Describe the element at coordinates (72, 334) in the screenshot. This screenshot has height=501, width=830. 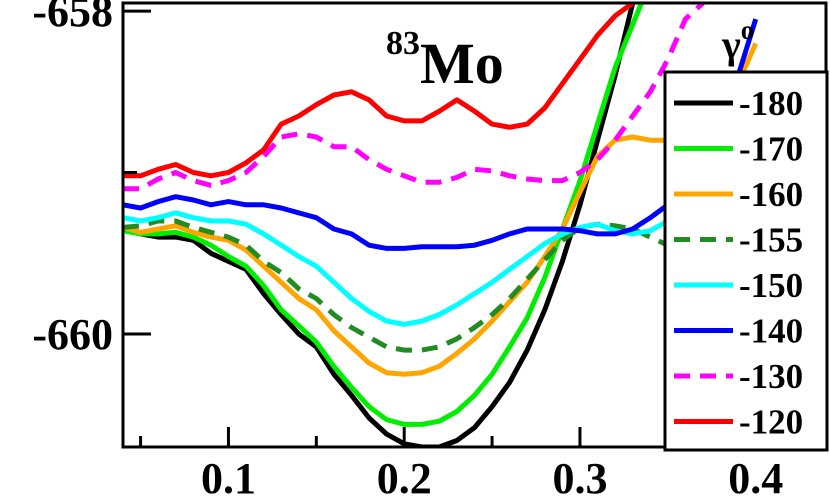
I see `y-tick-label: -660` at that location.